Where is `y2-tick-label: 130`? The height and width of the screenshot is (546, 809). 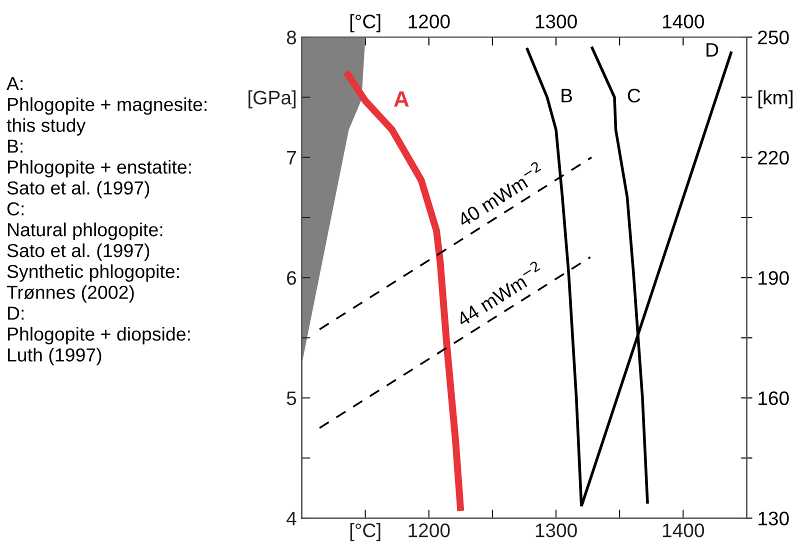 y2-tick-label: 130 is located at coordinates (773, 519).